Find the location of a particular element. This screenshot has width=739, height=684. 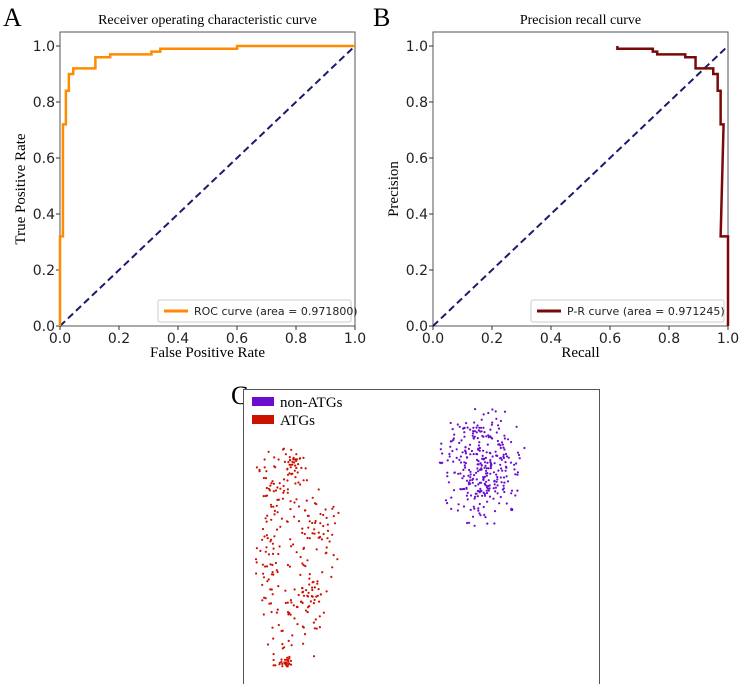

y-axis-label: Precision is located at coordinates (394, 189).